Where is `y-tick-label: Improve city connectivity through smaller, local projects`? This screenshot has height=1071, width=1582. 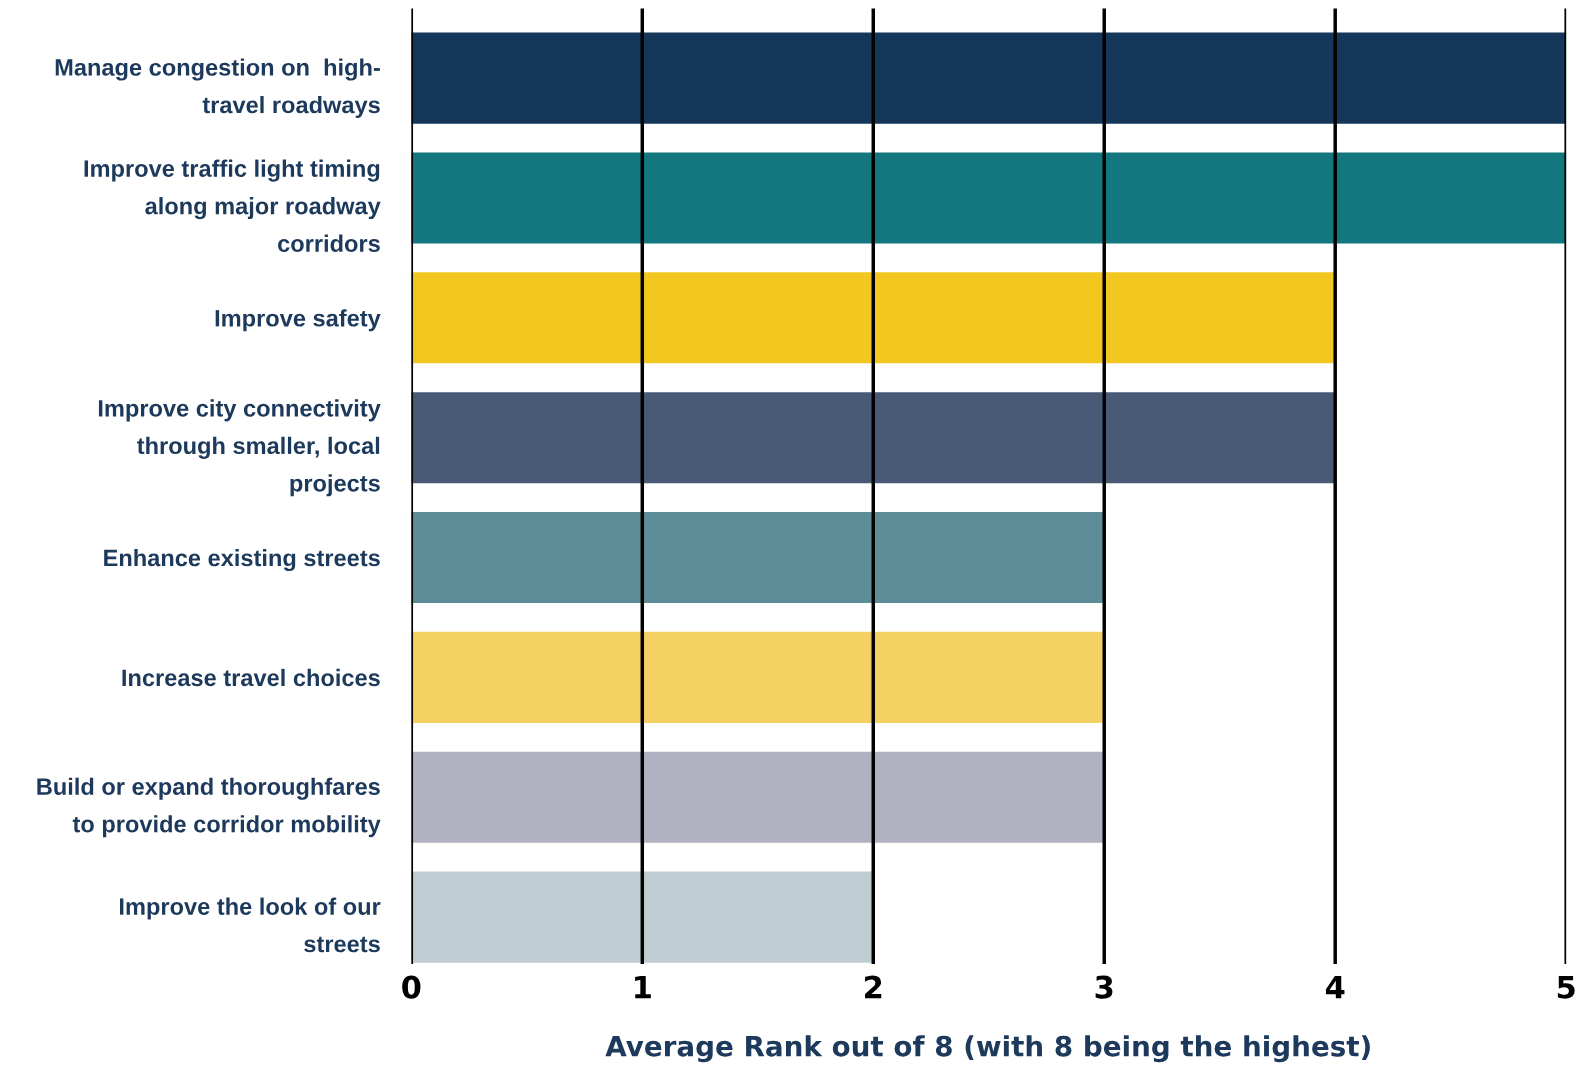
y-tick-label: Improve city connectivity through smaller, local projects is located at coordinates (239, 448).